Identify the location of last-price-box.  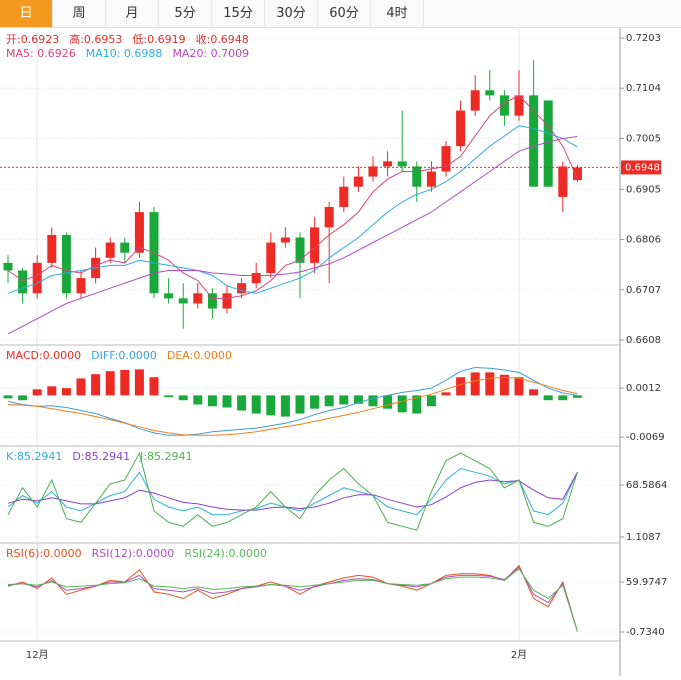
(641, 167).